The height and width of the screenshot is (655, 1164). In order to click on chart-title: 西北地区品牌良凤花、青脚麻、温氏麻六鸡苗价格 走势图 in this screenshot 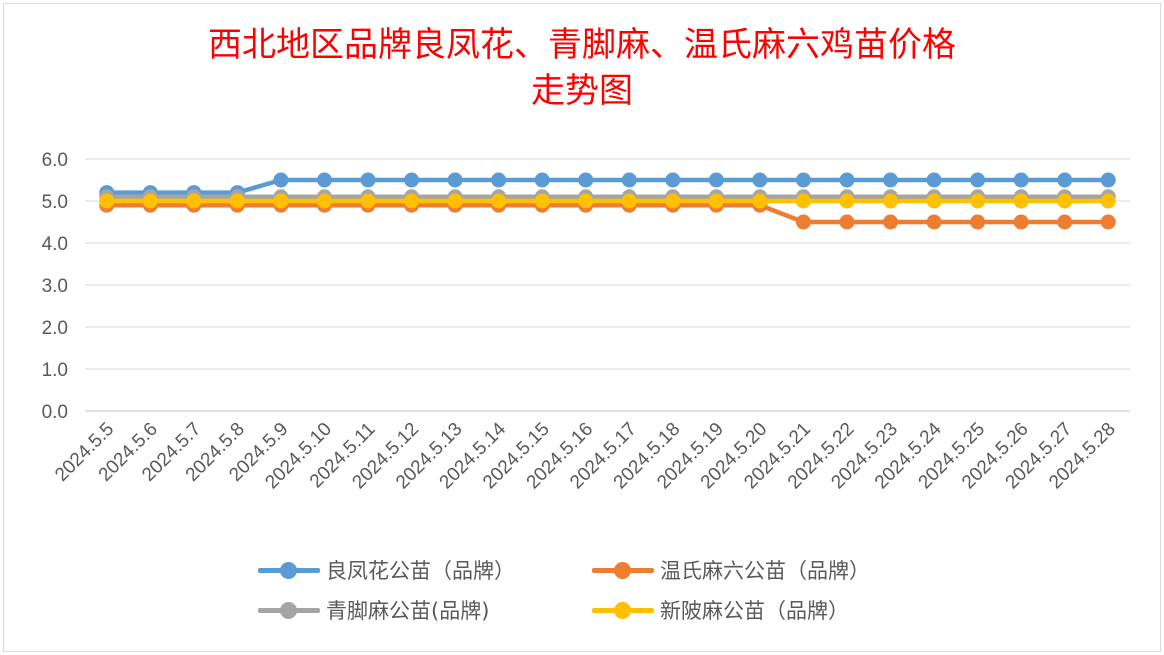, I will do `click(582, 68)`.